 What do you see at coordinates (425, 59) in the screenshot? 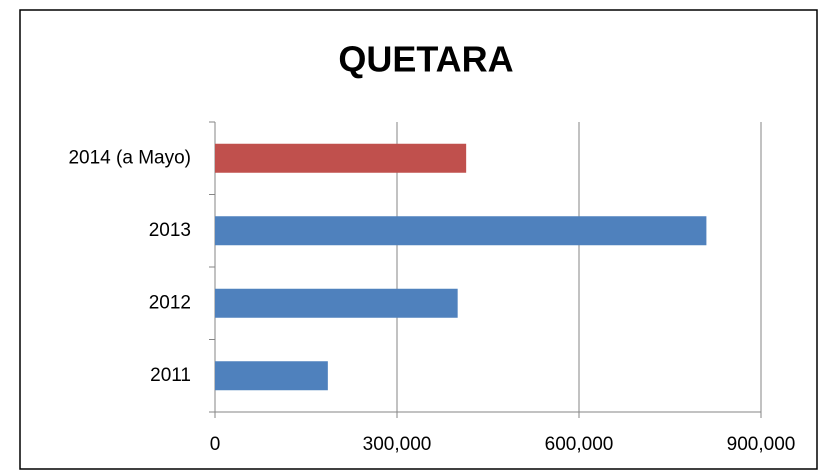
I see `chart-title: QUETARA` at bounding box center [425, 59].